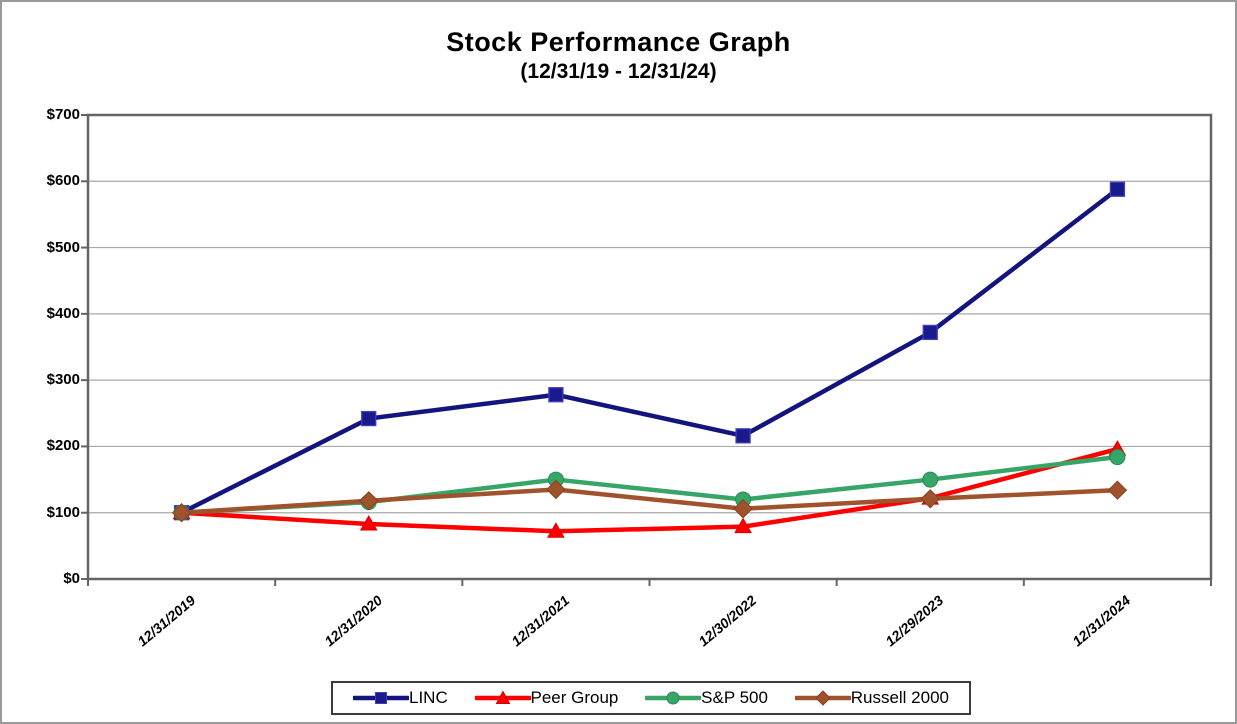 The height and width of the screenshot is (724, 1237). I want to click on legend-label-russell-2000: Russell 2000, so click(899, 697).